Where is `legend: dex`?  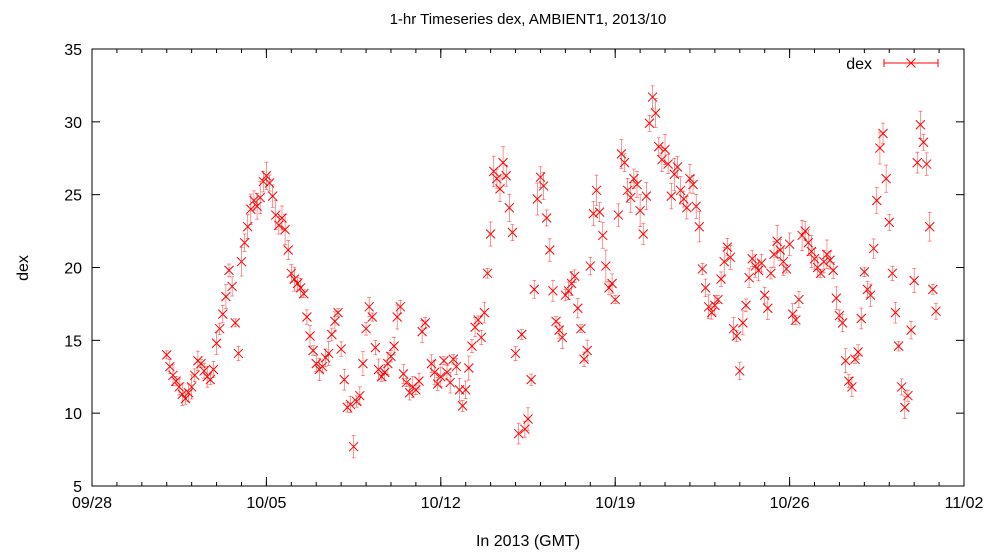
legend: dex is located at coordinates (892, 64).